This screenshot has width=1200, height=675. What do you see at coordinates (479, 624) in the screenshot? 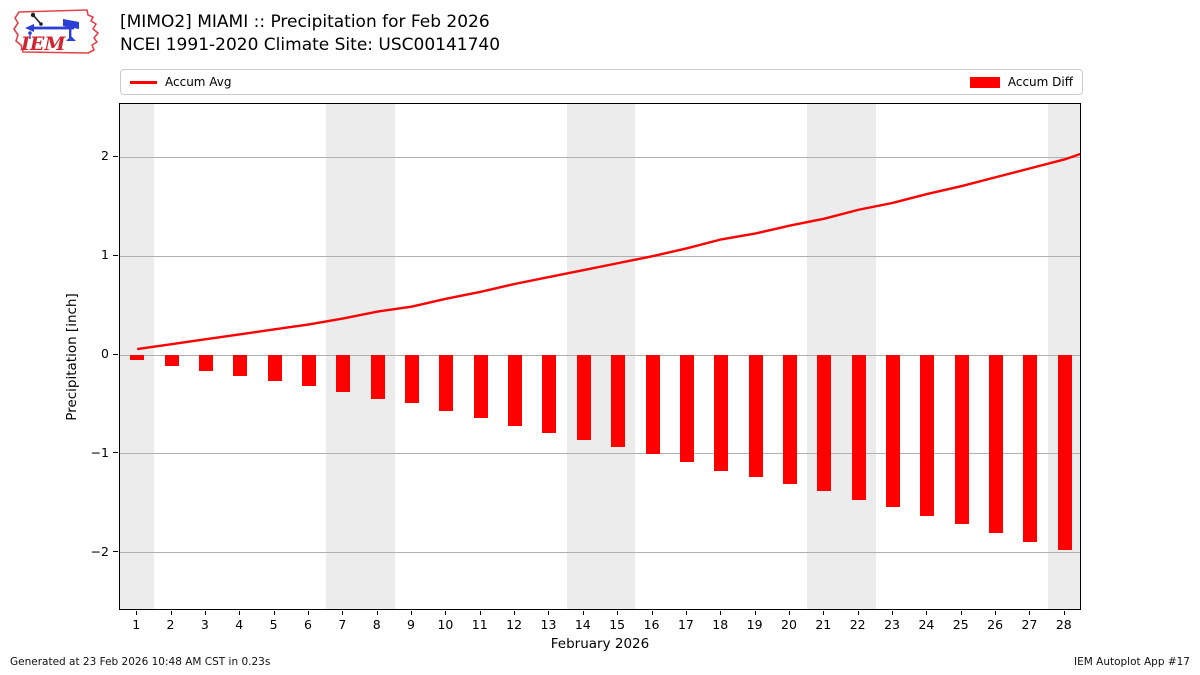
I see `x-tick-label: 11` at bounding box center [479, 624].